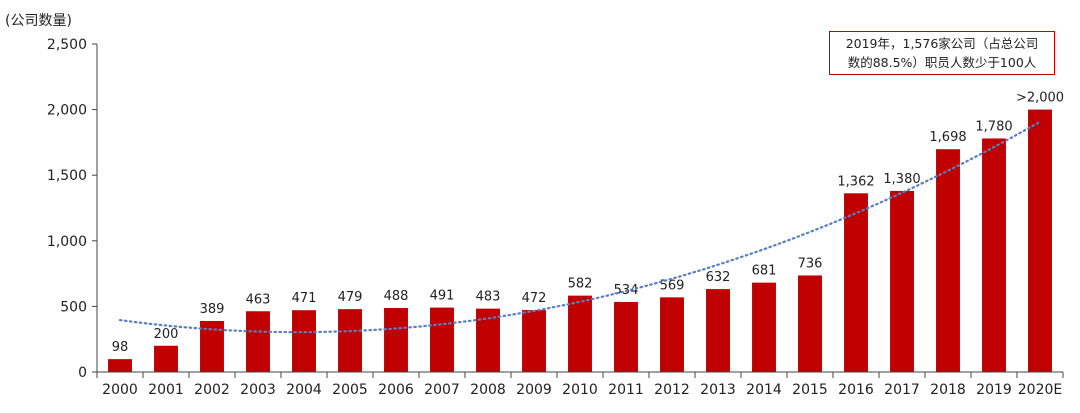 This screenshot has width=1080, height=413. I want to click on bar-value-label: 582, so click(580, 284).